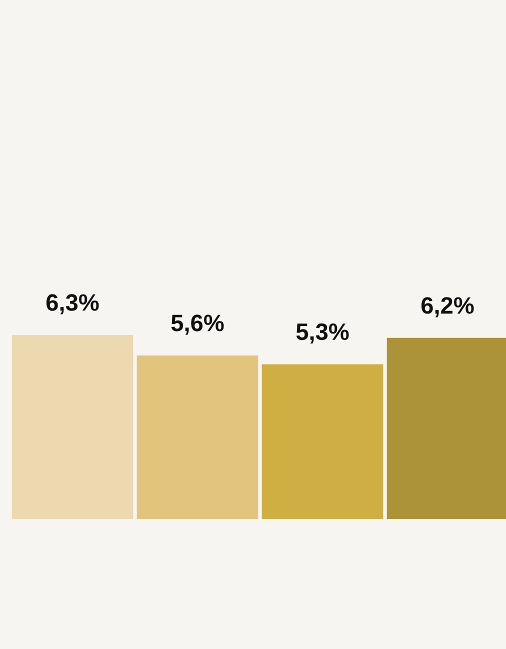 The height and width of the screenshot is (649, 506). Describe the element at coordinates (72, 304) in the screenshot. I see `data-label: 6,3%` at that location.